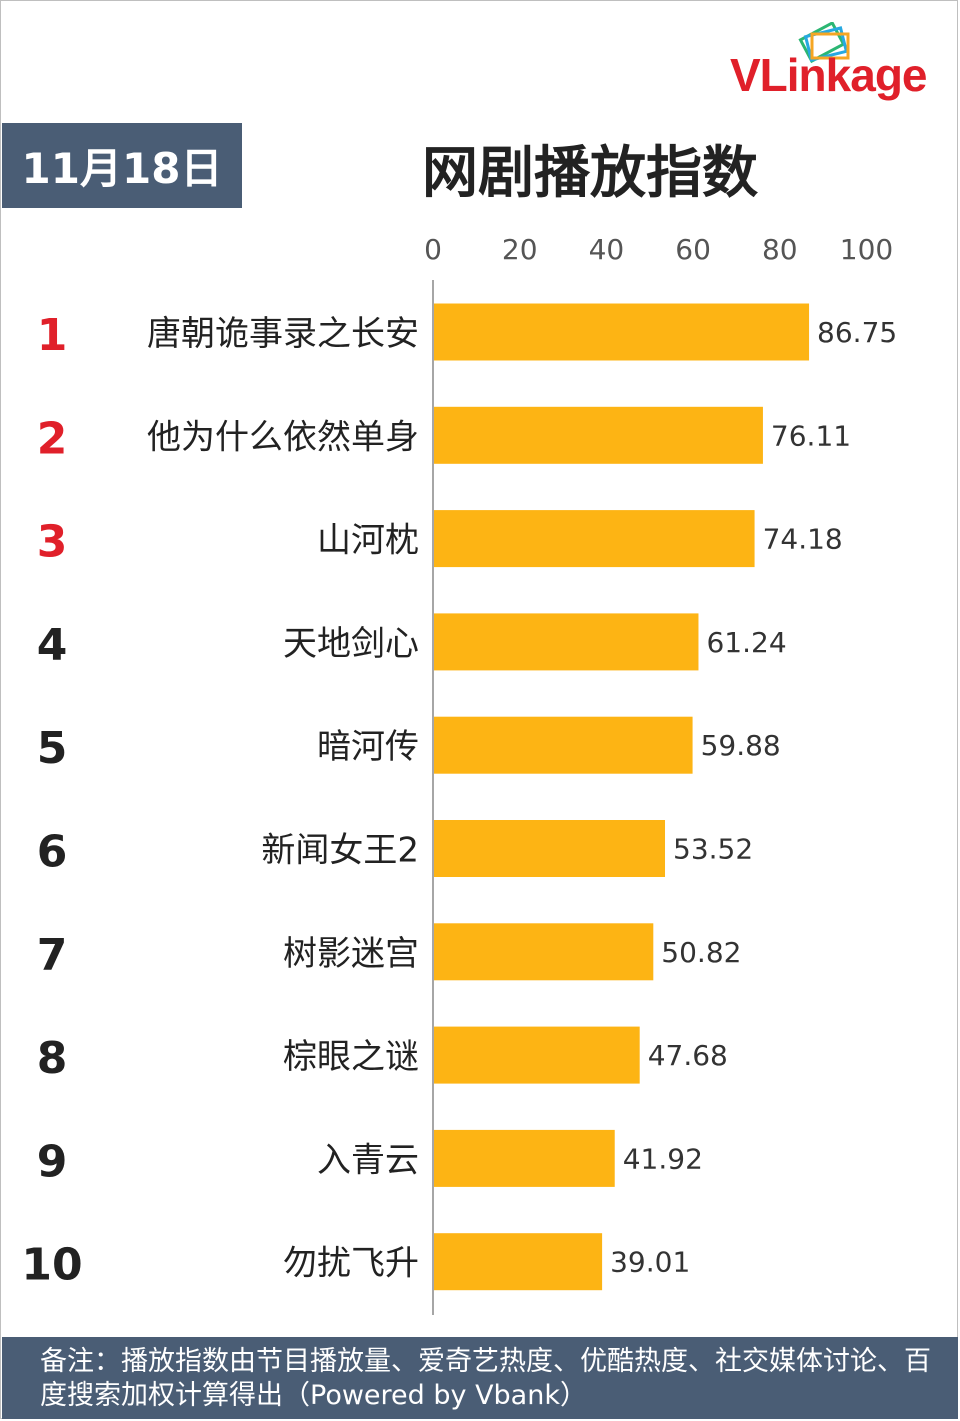 The width and height of the screenshot is (960, 1421). I want to click on vlinkage-logo: VLinkage, so click(841, 62).